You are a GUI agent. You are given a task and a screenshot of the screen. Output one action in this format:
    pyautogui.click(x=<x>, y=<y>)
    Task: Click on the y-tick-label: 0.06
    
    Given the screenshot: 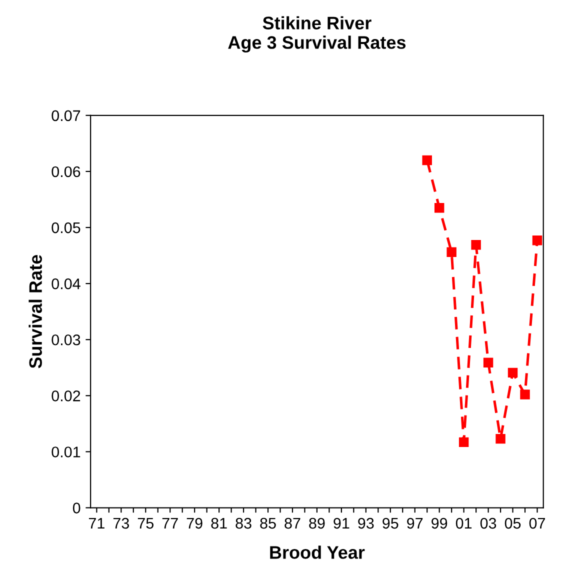 What is the action you would take?
    pyautogui.click(x=66, y=172)
    